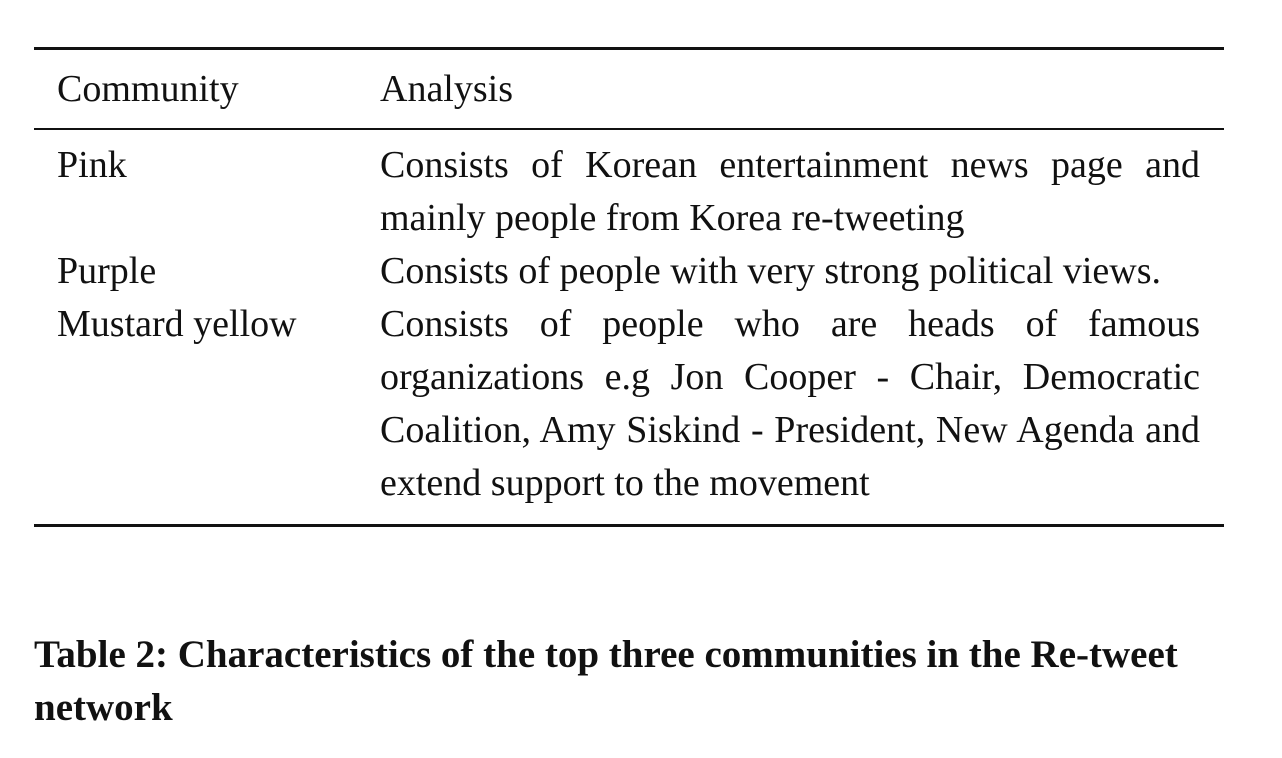  Describe the element at coordinates (446, 89) in the screenshot. I see `header-analysis: Analysis` at that location.